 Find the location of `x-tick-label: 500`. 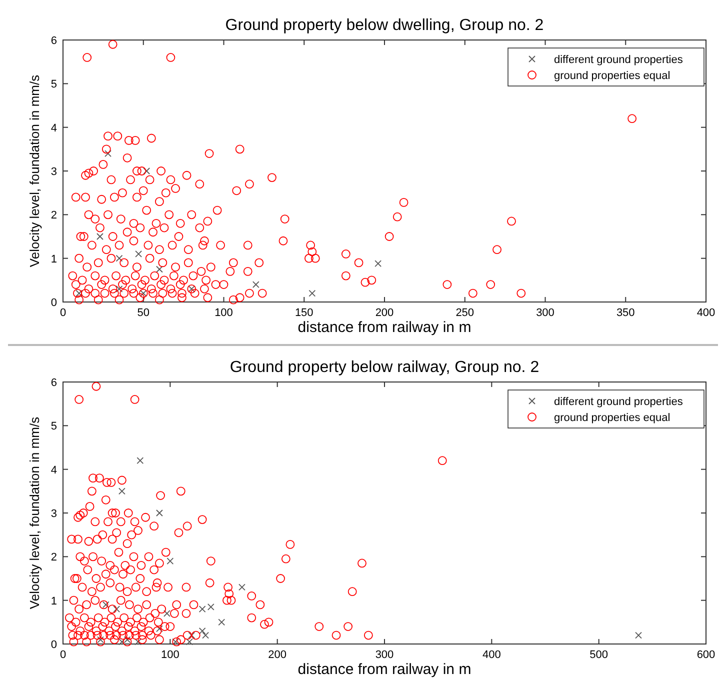

x-tick-label: 500 is located at coordinates (599, 655).